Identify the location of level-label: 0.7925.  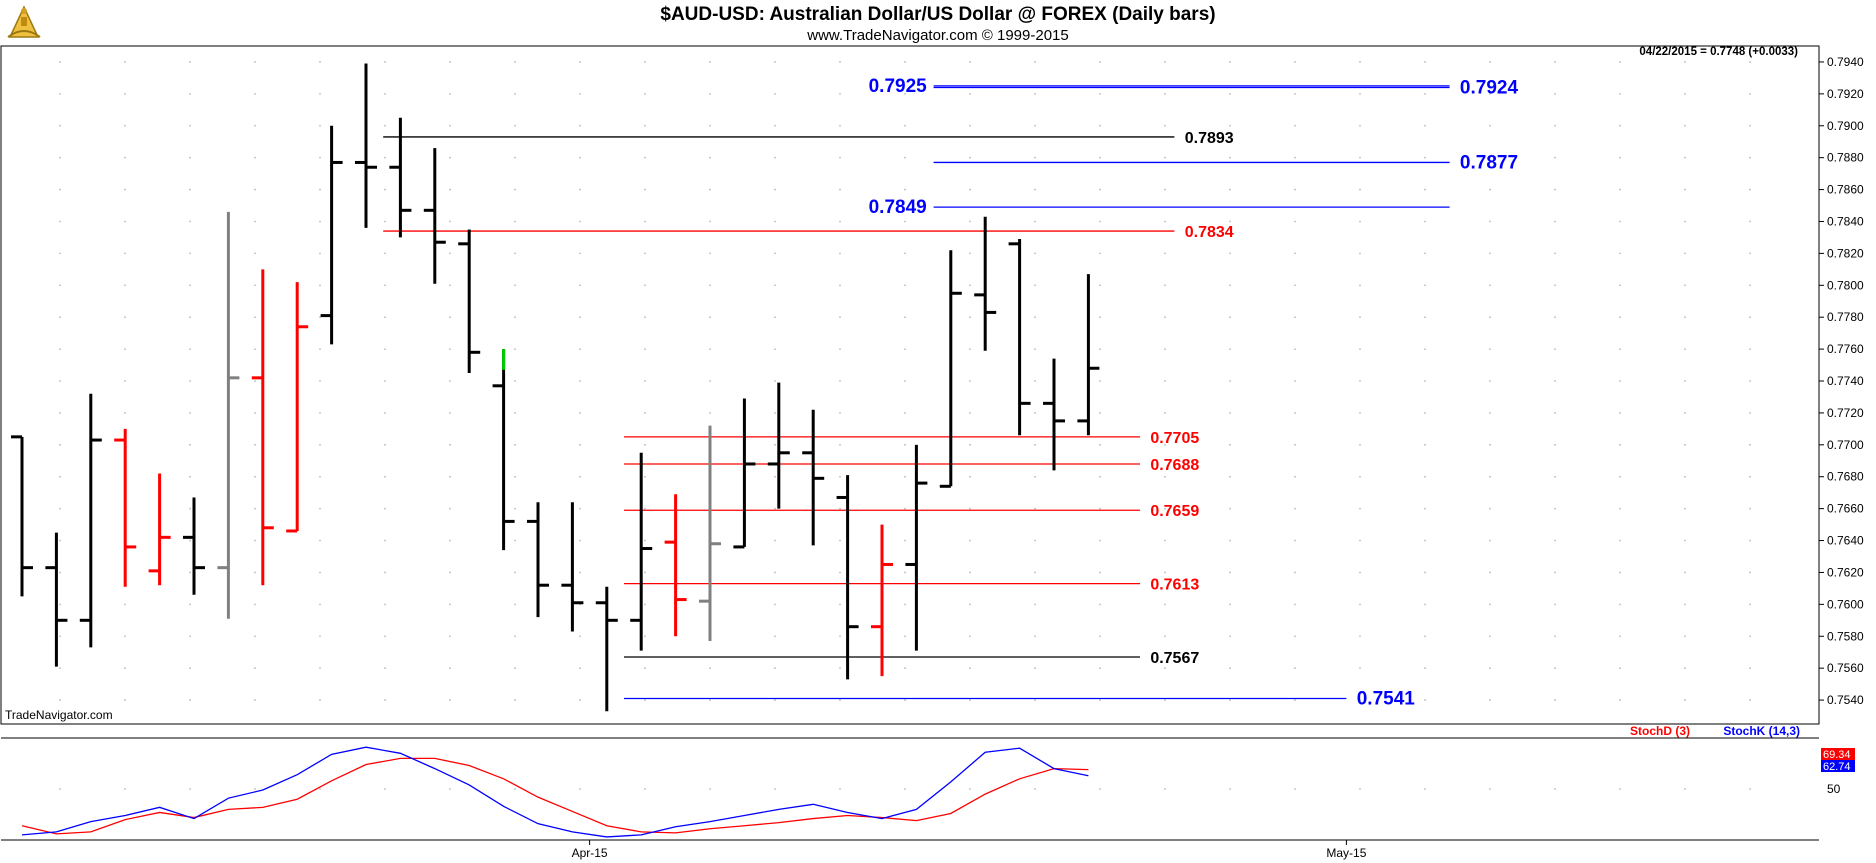
(898, 86).